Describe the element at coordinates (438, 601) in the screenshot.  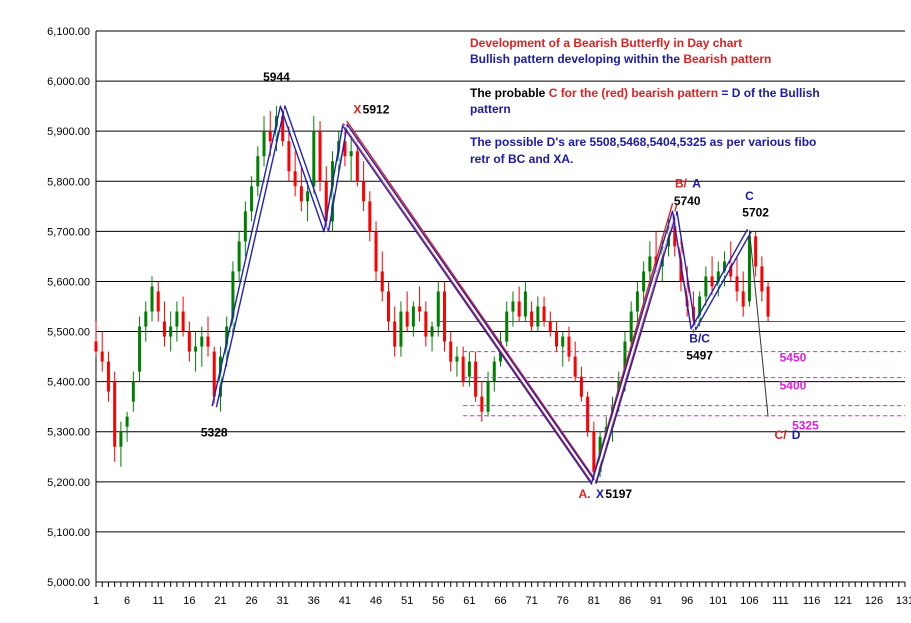
I see `x-tick-label: 56` at that location.